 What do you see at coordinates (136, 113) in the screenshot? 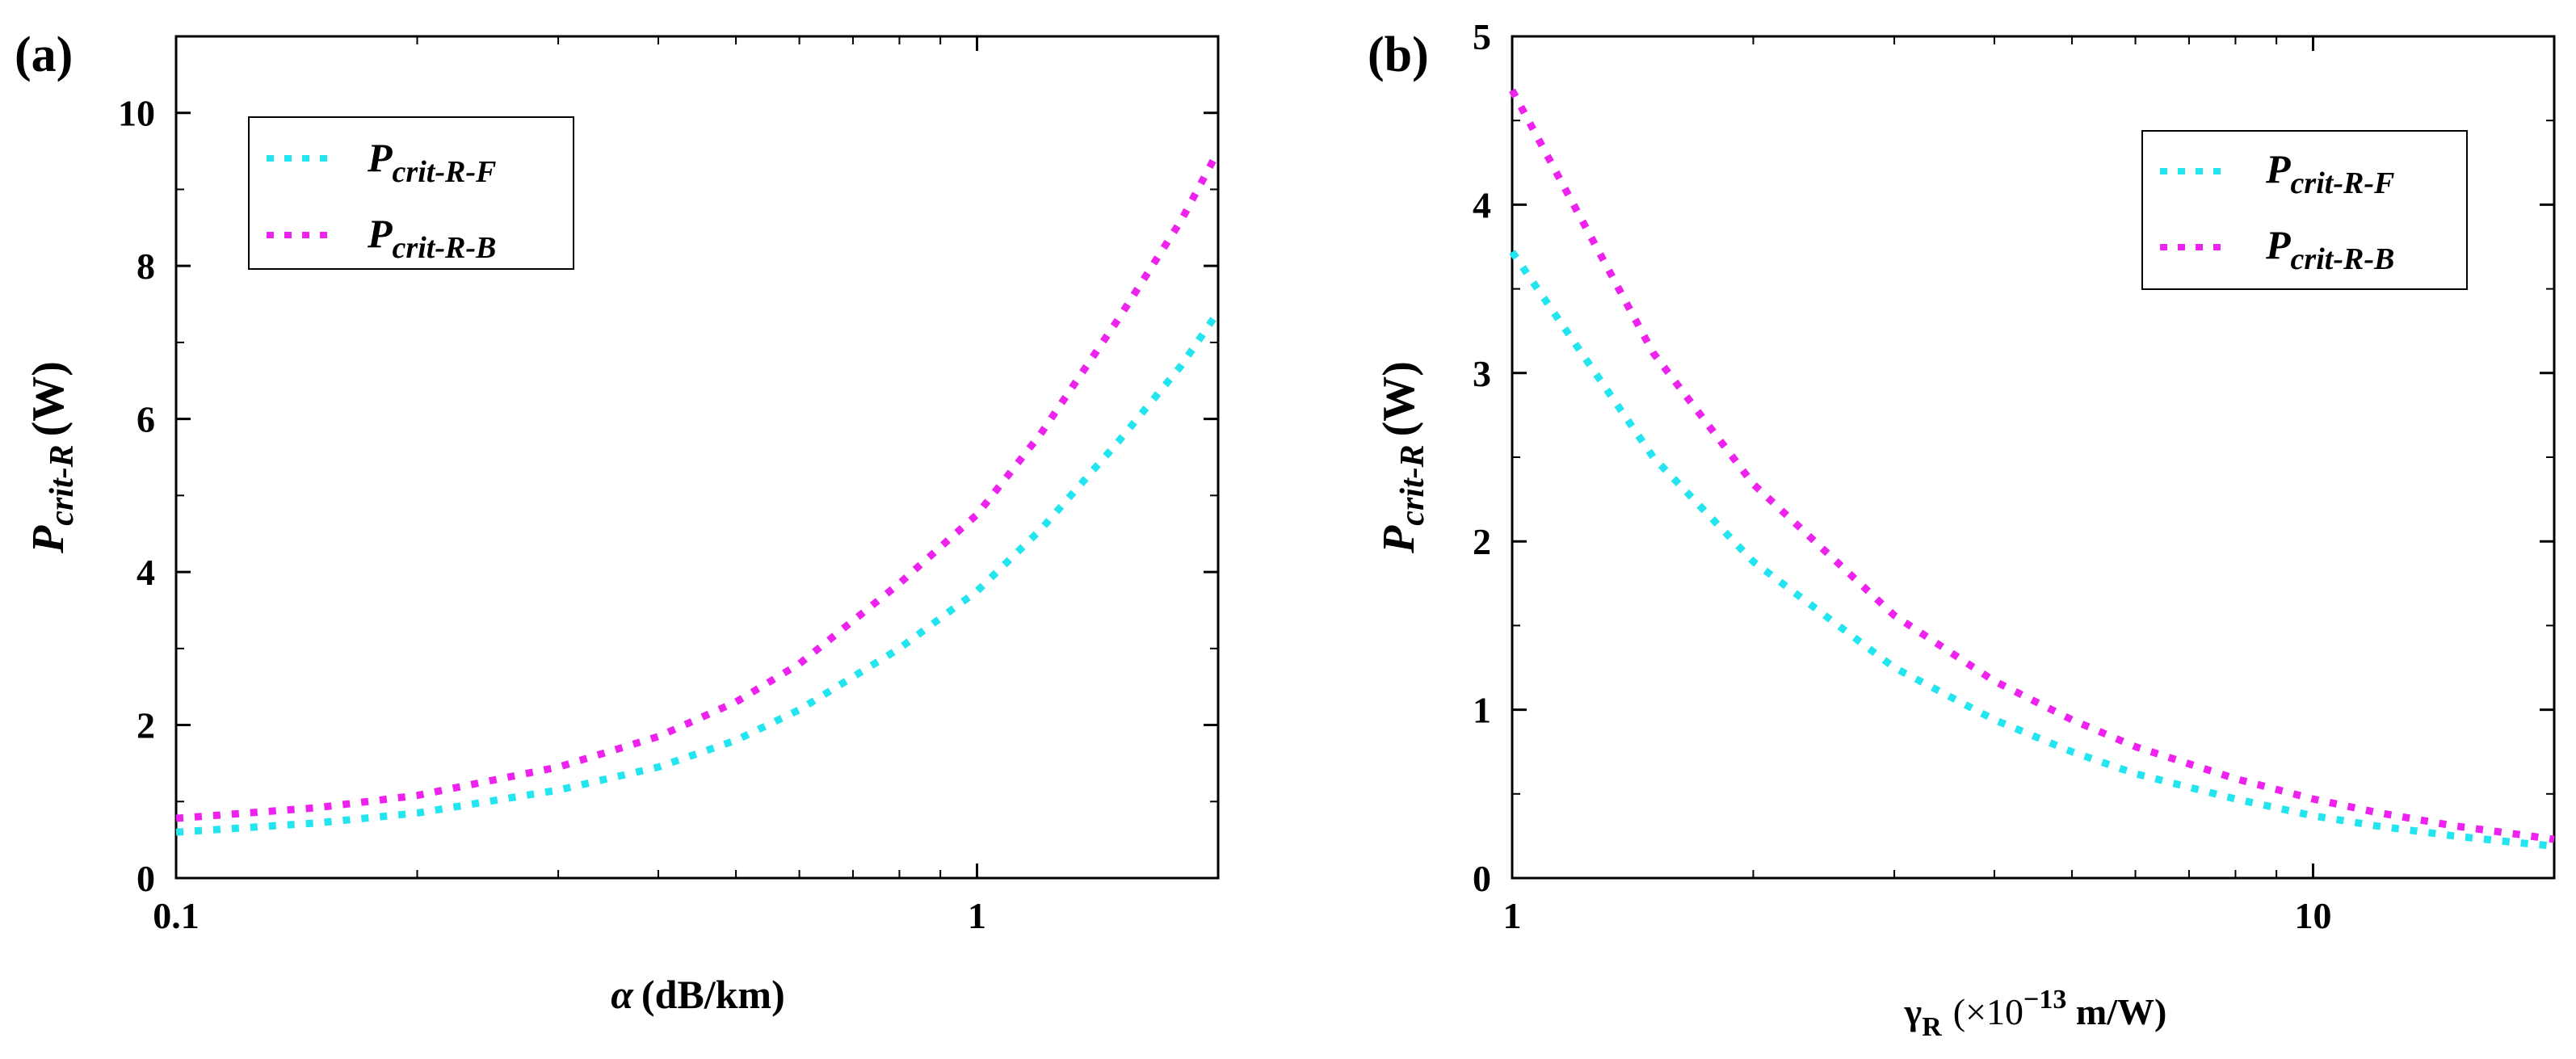
I see `y-tick-label: 10` at bounding box center [136, 113].